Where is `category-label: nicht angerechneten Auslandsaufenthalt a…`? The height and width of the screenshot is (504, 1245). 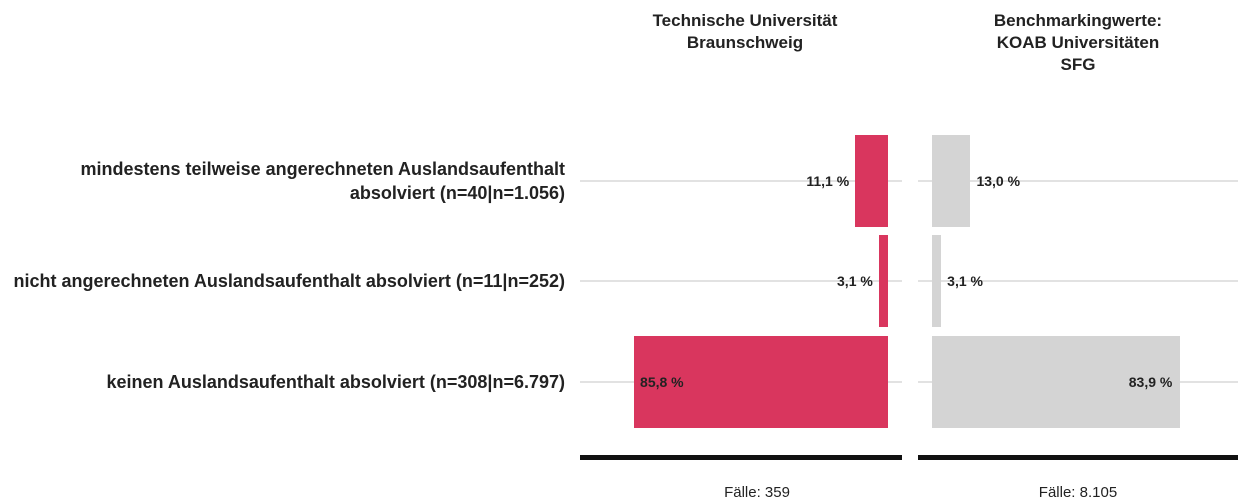
category-label: nicht angerechneten Auslandsaufenthalt a… is located at coordinates (289, 281).